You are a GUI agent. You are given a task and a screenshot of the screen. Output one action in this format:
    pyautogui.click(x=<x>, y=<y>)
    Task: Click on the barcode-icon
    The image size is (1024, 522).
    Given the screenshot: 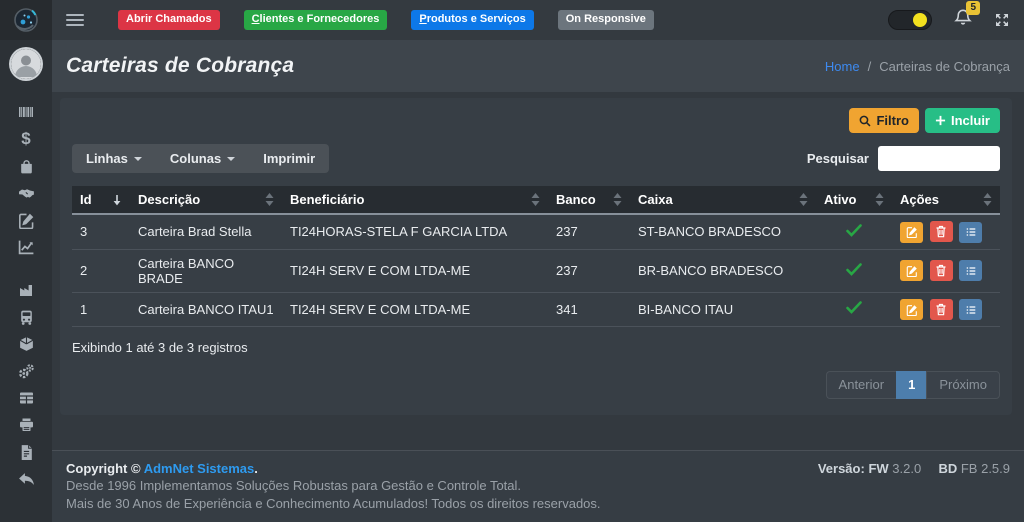 What is the action you would take?
    pyautogui.click(x=26, y=112)
    